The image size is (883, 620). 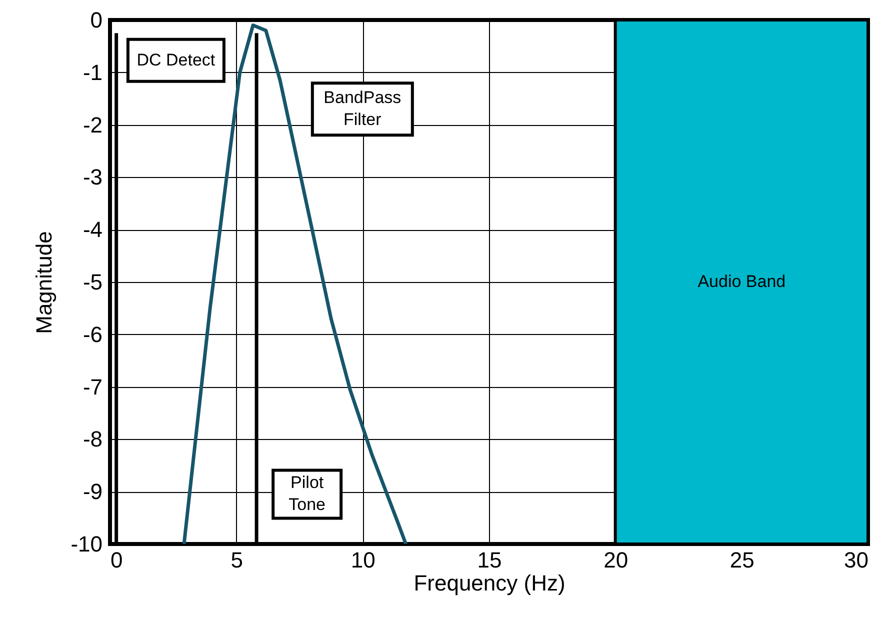 I want to click on y-tick-label: -8, so click(x=92, y=439).